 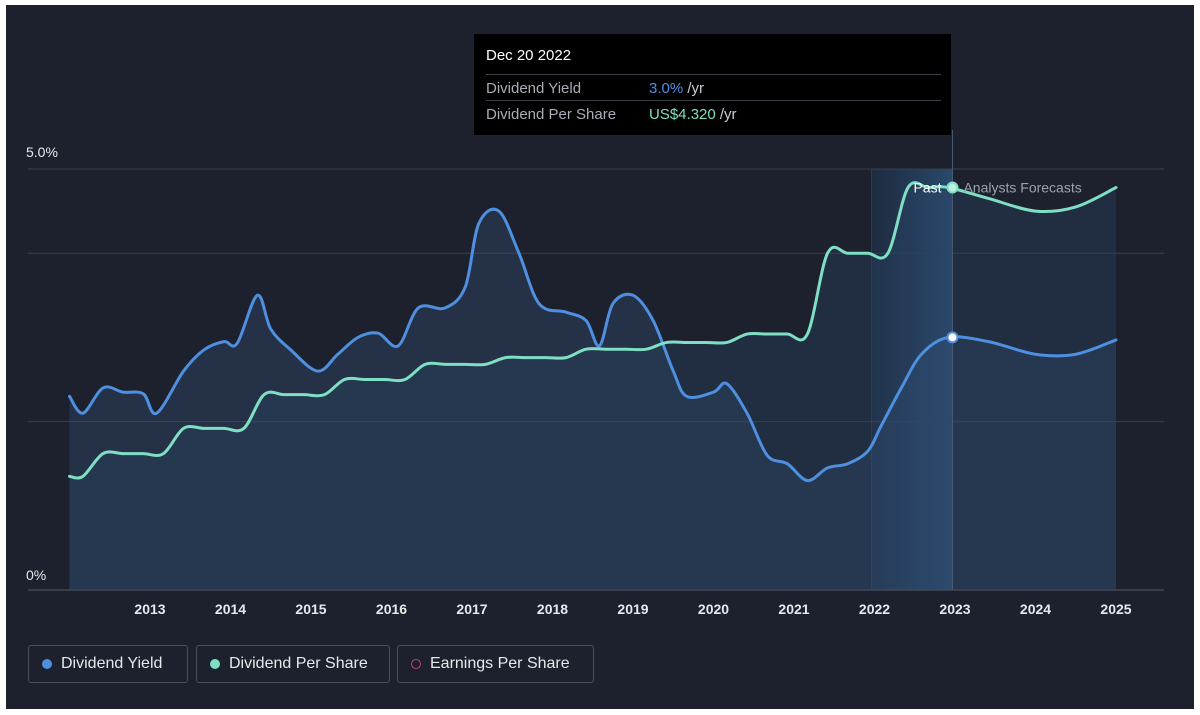 What do you see at coordinates (534, 88) in the screenshot?
I see `tooltip-label: Dividend Yield` at bounding box center [534, 88].